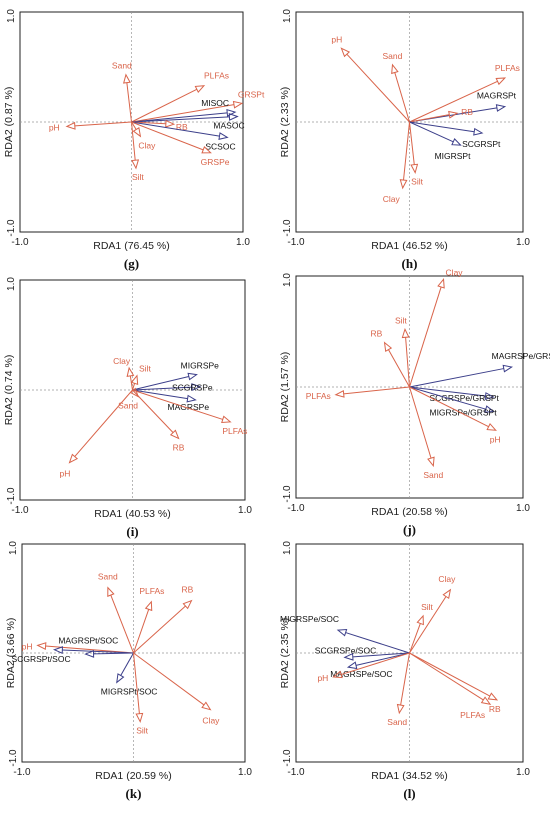 The width and height of the screenshot is (550, 815). Describe the element at coordinates (147, 145) in the screenshot. I see `vector-label: Clay` at that location.